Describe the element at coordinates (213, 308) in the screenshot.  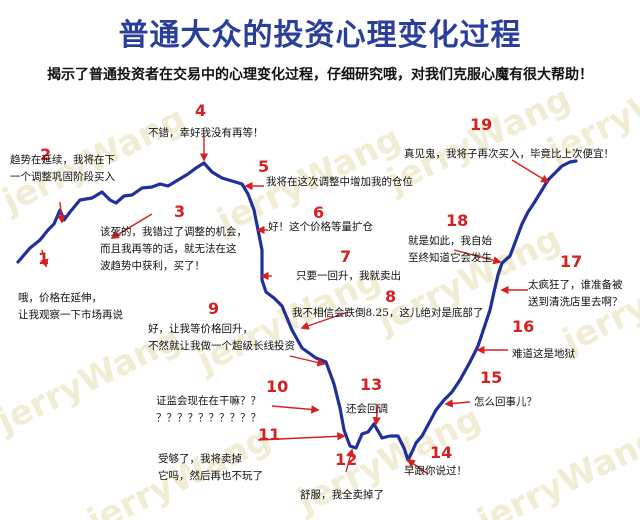
I see `stage-9-number: 9` at that location.